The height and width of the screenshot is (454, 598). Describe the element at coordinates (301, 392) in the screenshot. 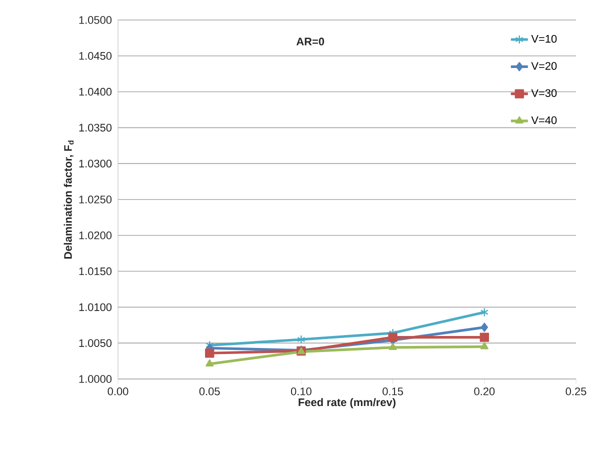

I see `x-tick-label: 0.10` at that location.